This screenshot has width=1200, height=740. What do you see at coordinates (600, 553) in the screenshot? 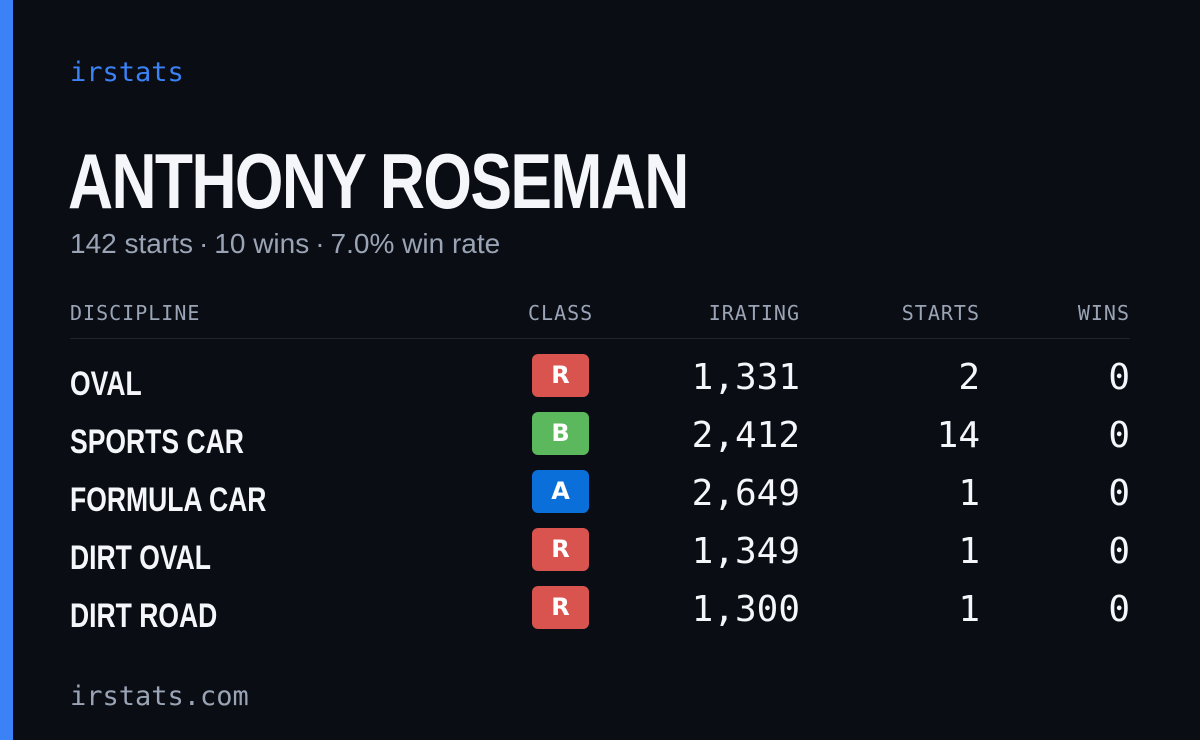
I see `table-row: DIRT OVAL R 1,349 1 0` at bounding box center [600, 553].